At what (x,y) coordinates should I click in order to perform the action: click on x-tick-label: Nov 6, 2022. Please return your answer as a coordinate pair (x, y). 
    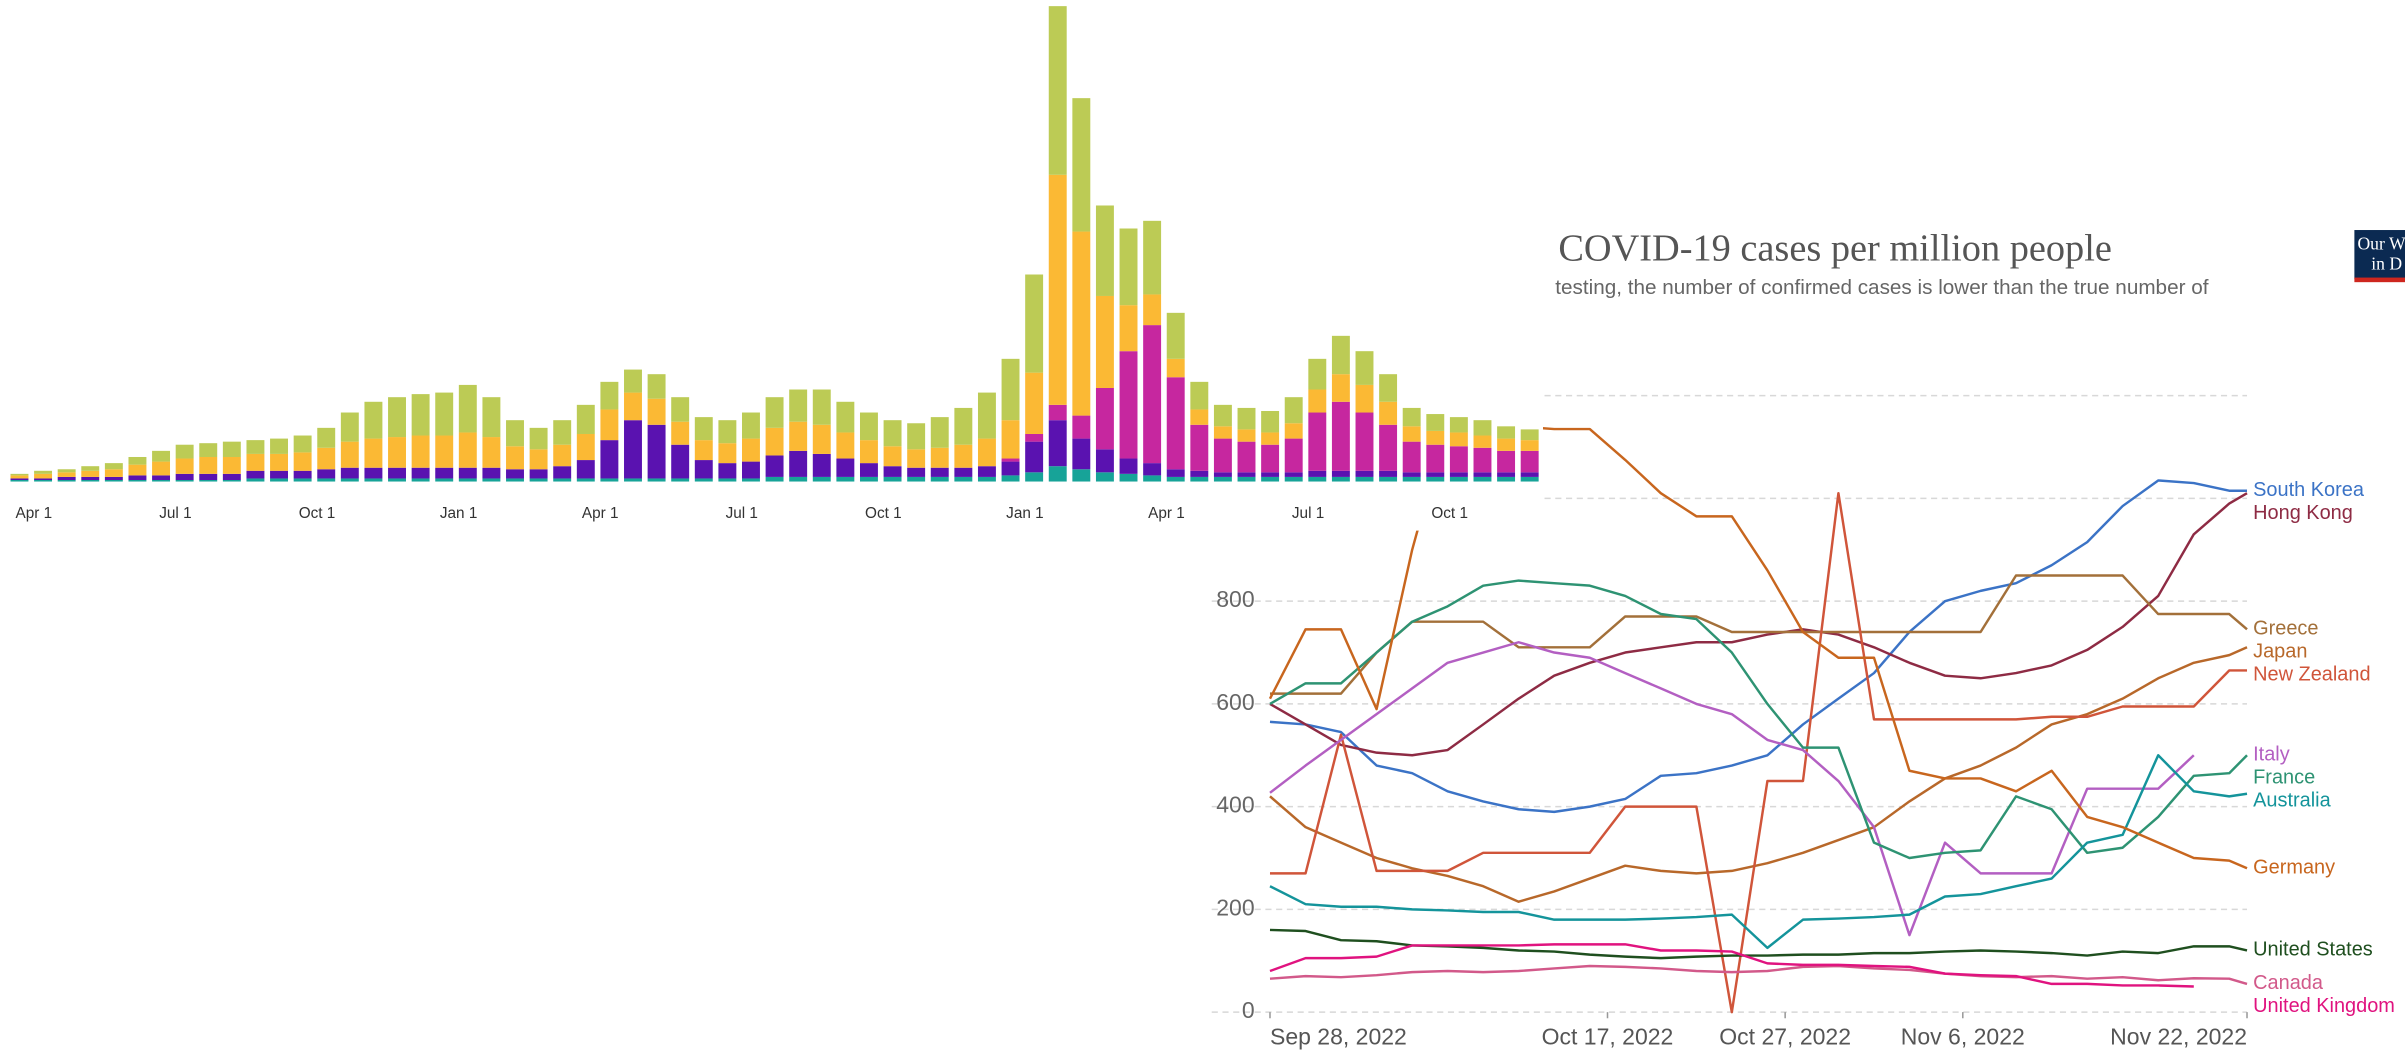
    Looking at the image, I should click on (1963, 1036).